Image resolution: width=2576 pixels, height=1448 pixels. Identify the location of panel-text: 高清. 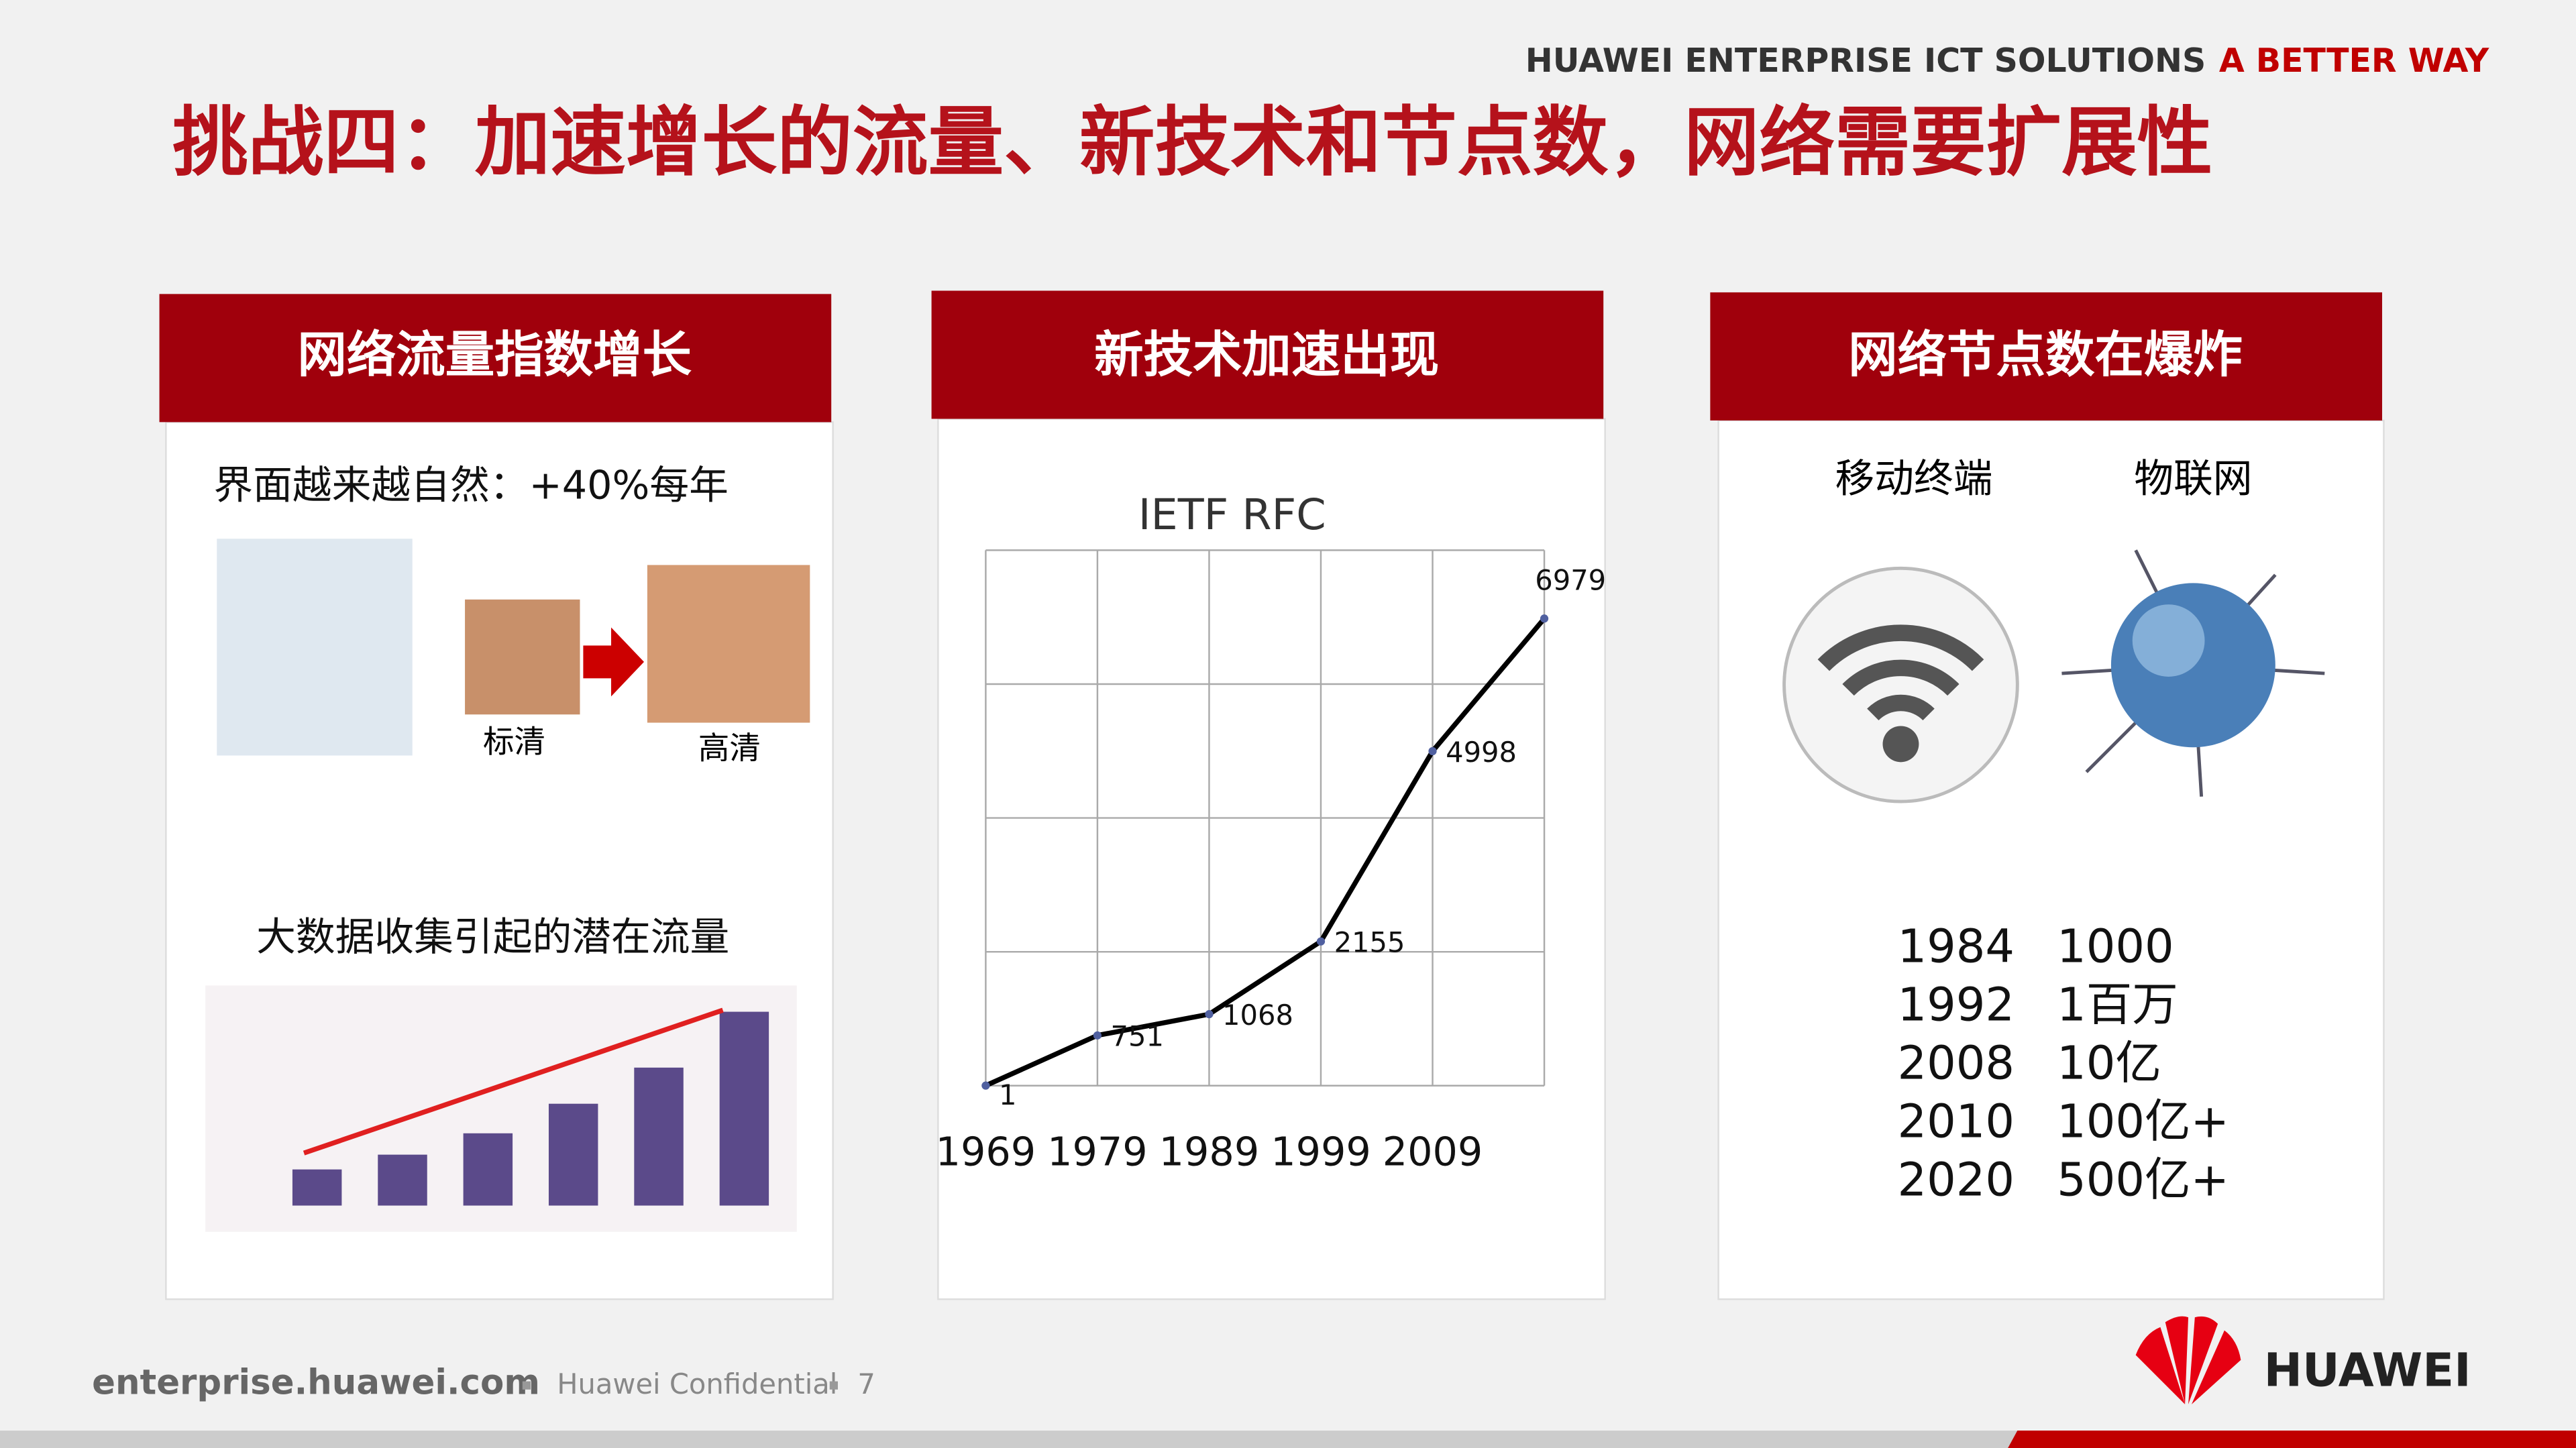
(729, 749).